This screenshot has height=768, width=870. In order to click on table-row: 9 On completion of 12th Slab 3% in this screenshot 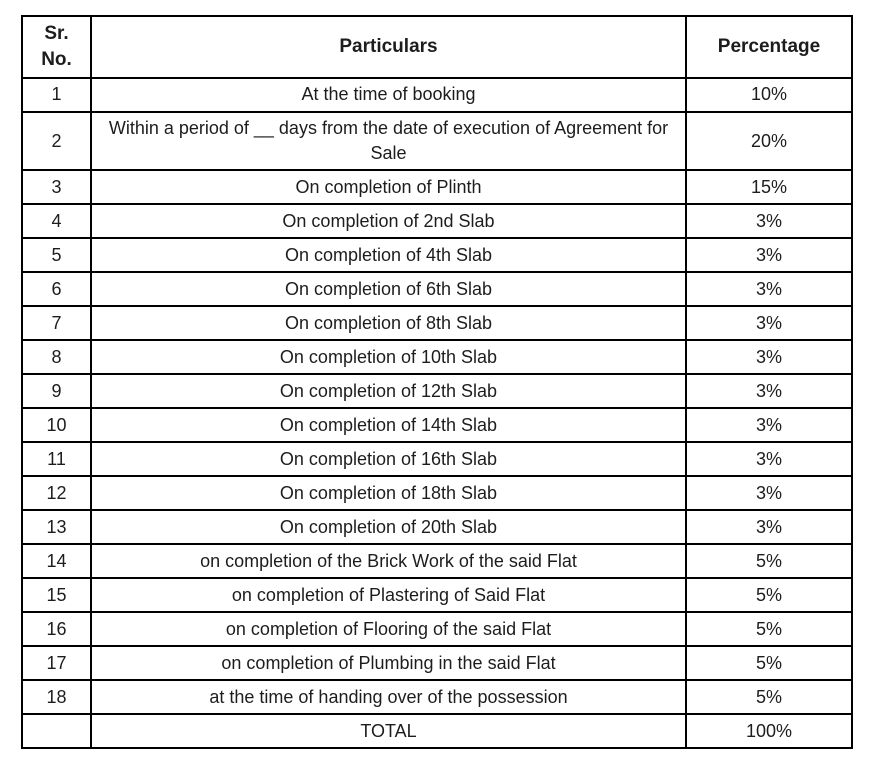, I will do `click(437, 391)`.